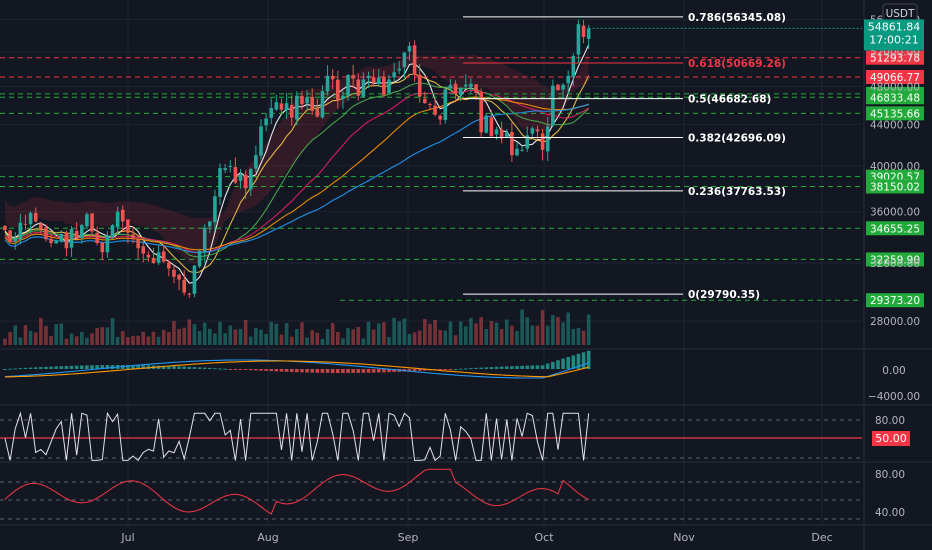  What do you see at coordinates (893, 39) in the screenshot?
I see `current-price-countdown: 17:00:21` at bounding box center [893, 39].